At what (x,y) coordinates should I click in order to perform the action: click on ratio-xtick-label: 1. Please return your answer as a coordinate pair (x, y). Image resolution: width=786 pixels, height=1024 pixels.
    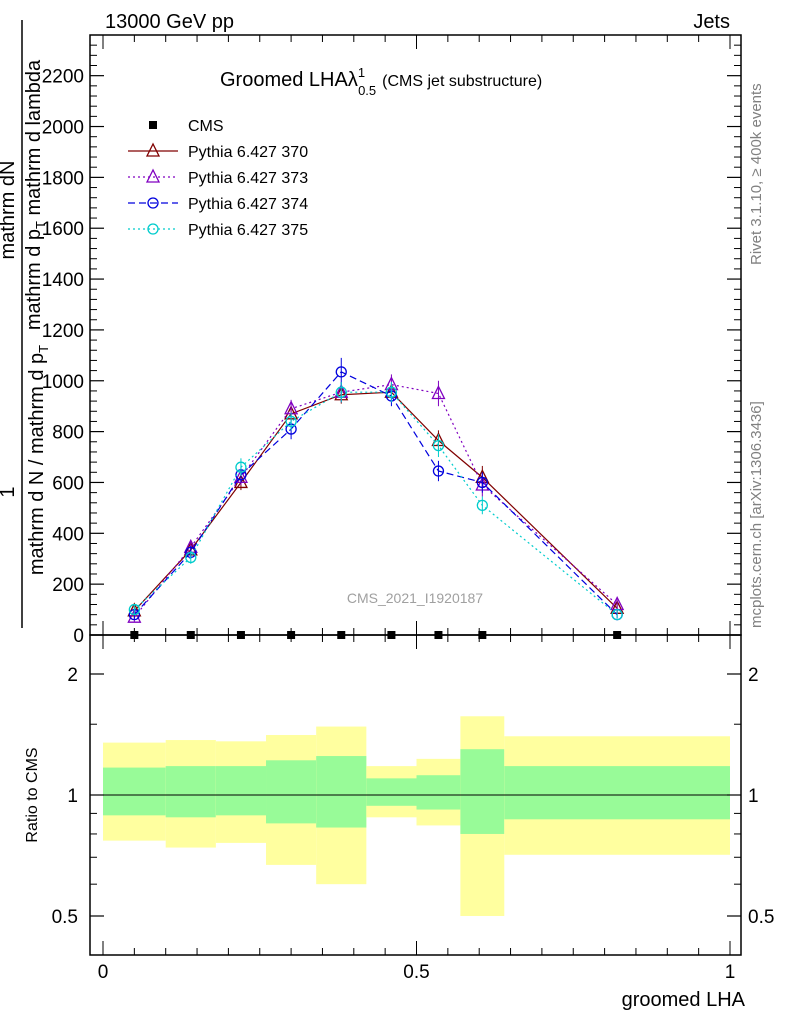
    Looking at the image, I should click on (730, 972).